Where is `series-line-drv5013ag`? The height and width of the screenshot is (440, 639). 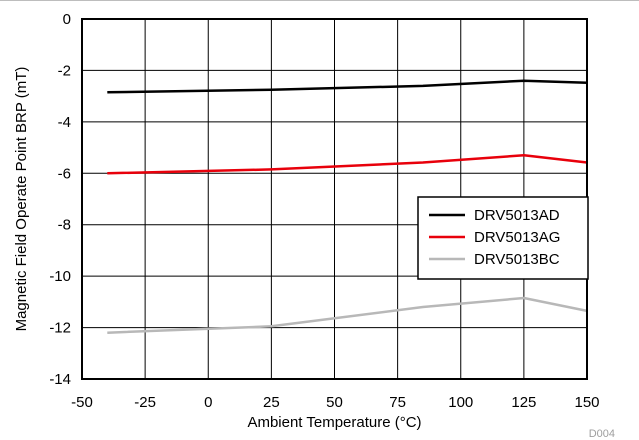
series-line-drv5013ag is located at coordinates (347, 164).